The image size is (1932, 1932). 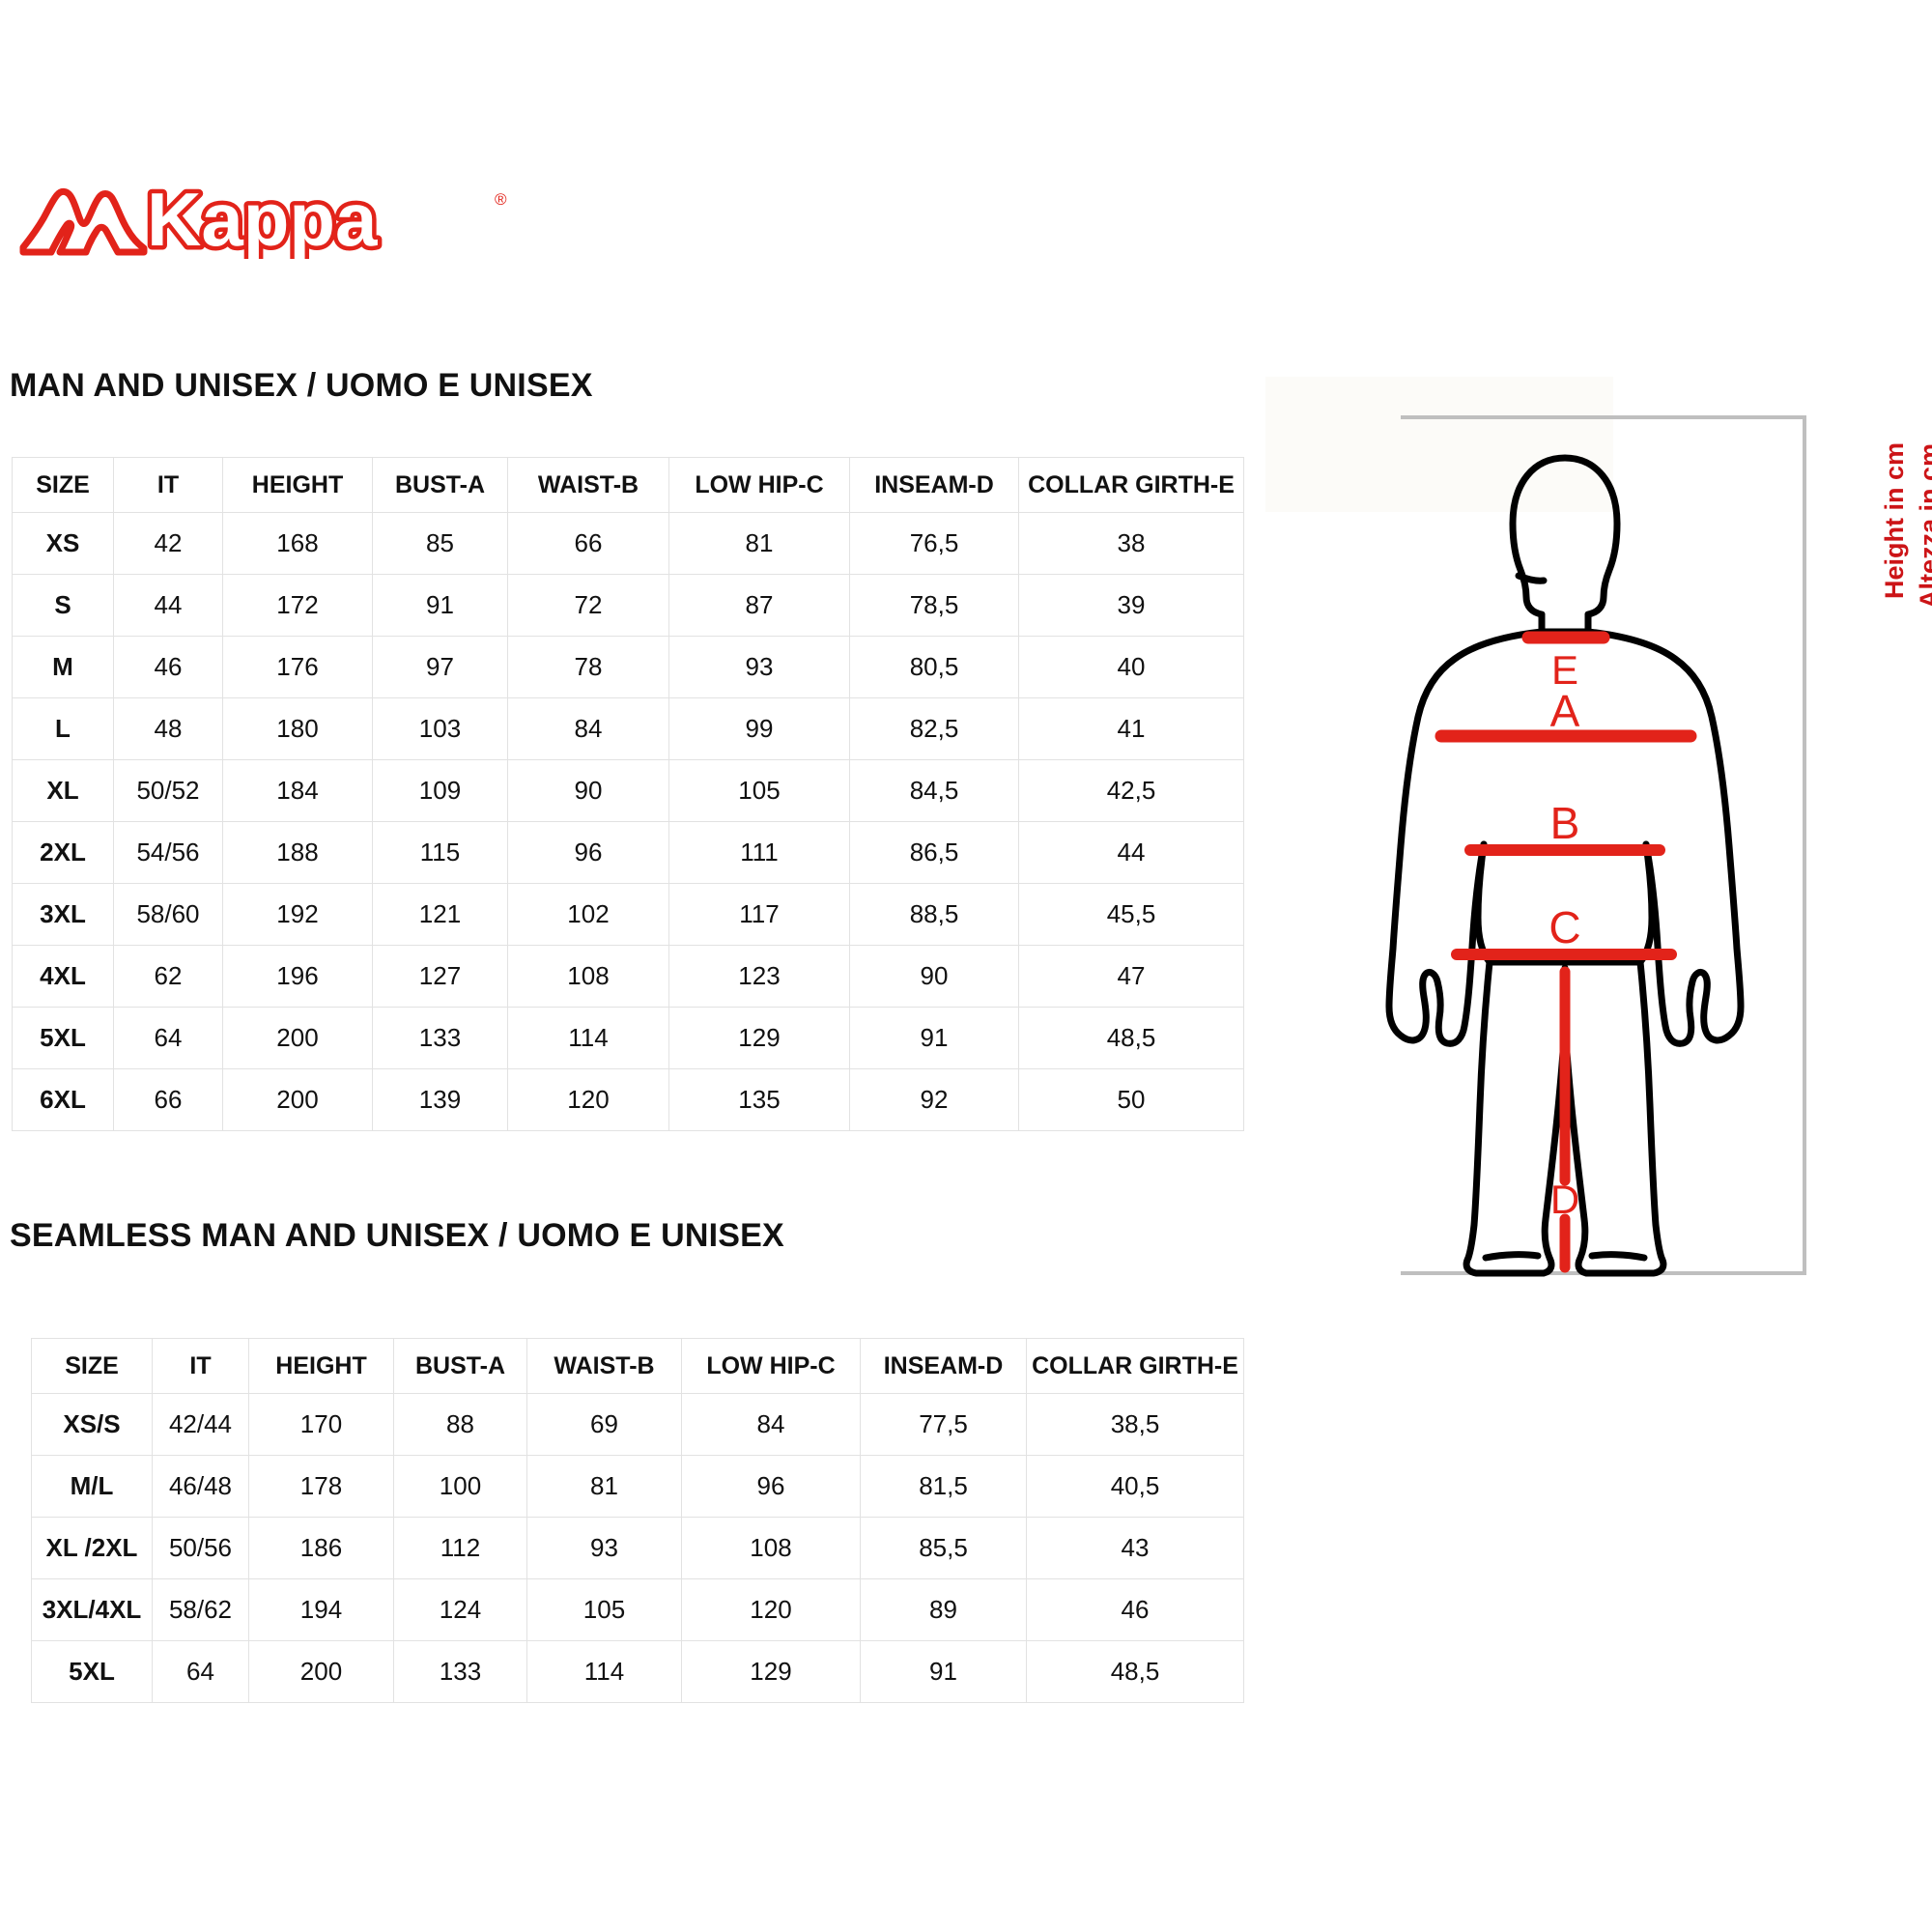 What do you see at coordinates (63, 1099) in the screenshot?
I see `cell-size: 6XL` at bounding box center [63, 1099].